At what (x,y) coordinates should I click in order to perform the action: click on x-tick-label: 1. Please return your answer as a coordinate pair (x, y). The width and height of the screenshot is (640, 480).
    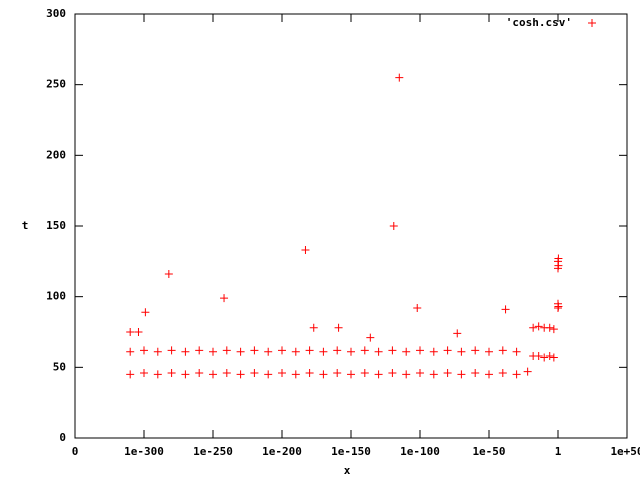
    Looking at the image, I should click on (558, 451).